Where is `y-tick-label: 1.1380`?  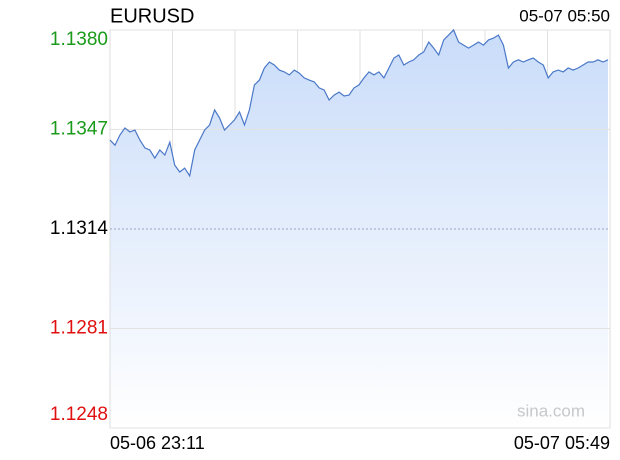 y-tick-label: 1.1380 is located at coordinates (79, 39).